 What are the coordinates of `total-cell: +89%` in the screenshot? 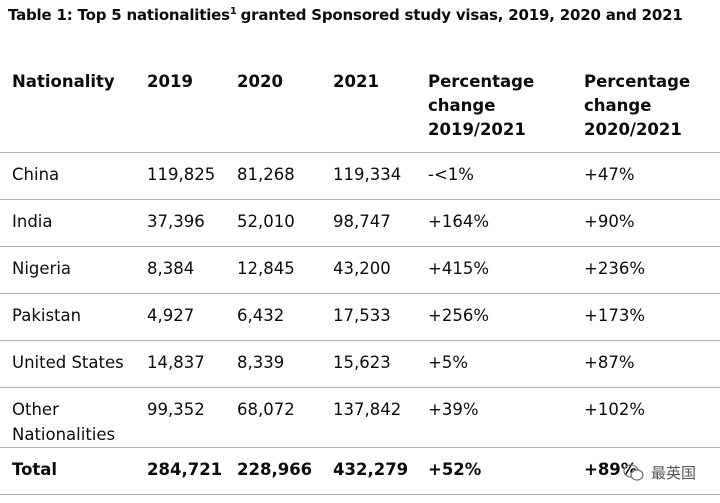 It's located at (652, 471).